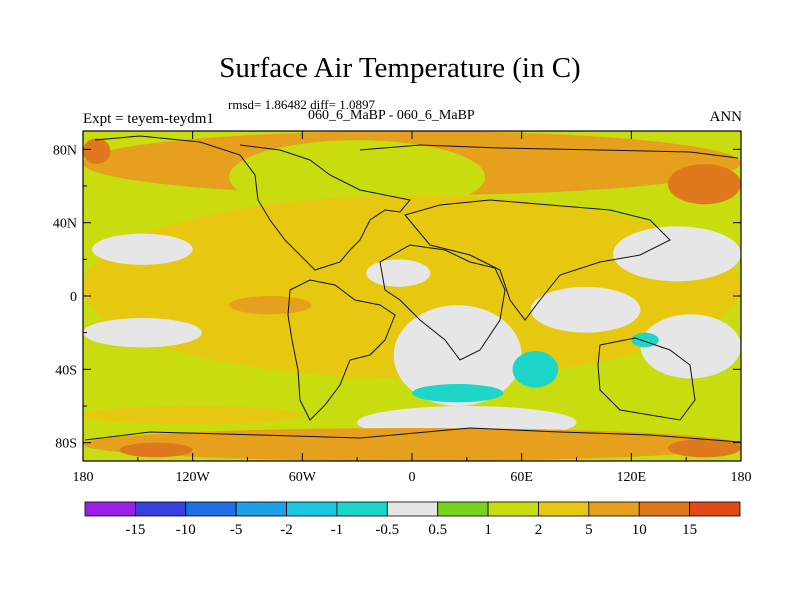 The width and height of the screenshot is (800, 600). What do you see at coordinates (726, 117) in the screenshot?
I see `season-label: ANN` at bounding box center [726, 117].